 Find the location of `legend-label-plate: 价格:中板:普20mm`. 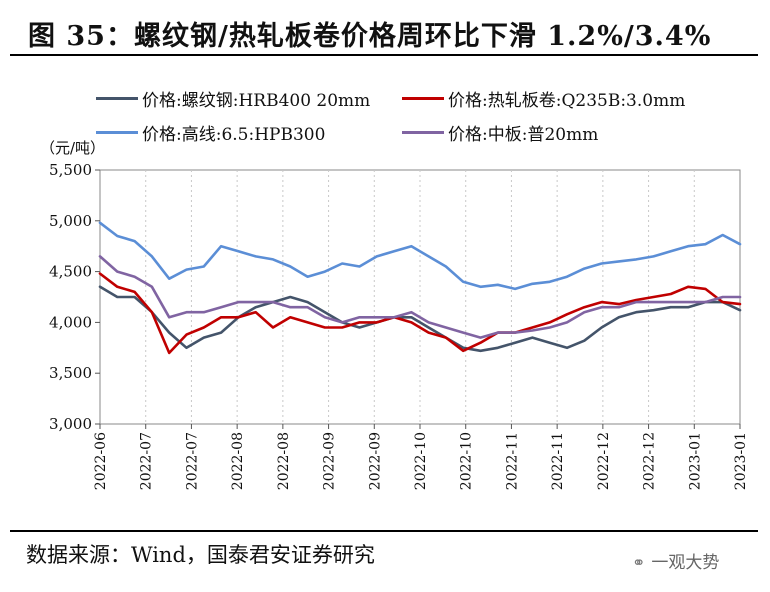

legend-label-plate: 价格:中板:普20mm is located at coordinates (523, 135).